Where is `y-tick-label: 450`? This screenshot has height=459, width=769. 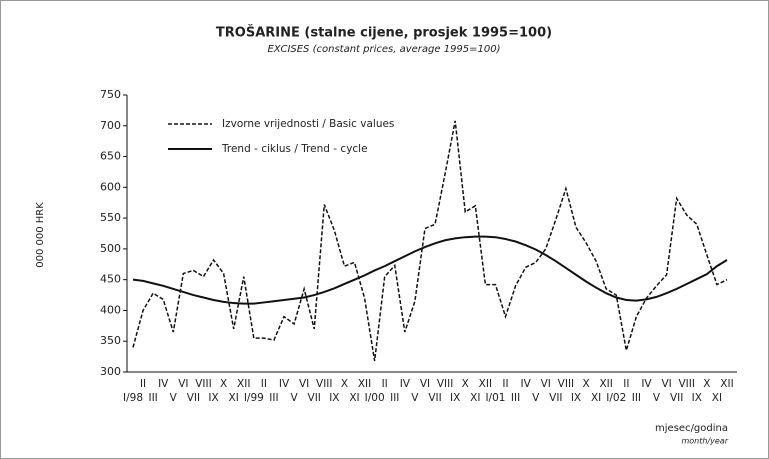
y-tick-label: 450 is located at coordinates (110, 279).